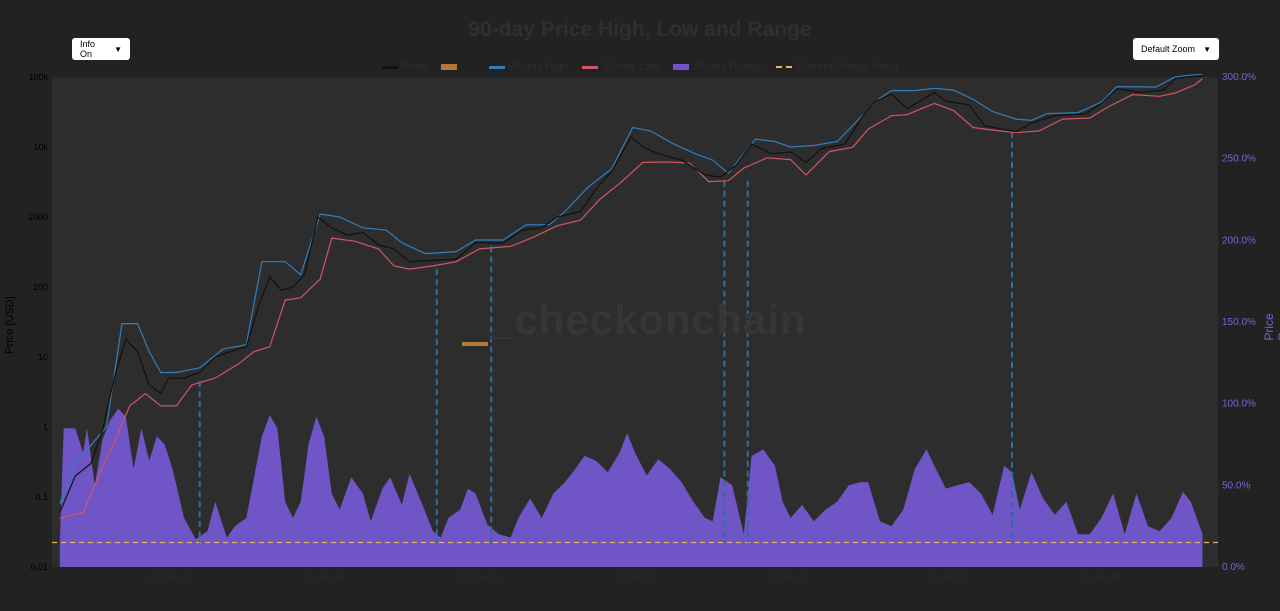 This screenshot has width=1280, height=611. I want to click on x-tick-6: 01 Jan 24, so click(1102, 577).